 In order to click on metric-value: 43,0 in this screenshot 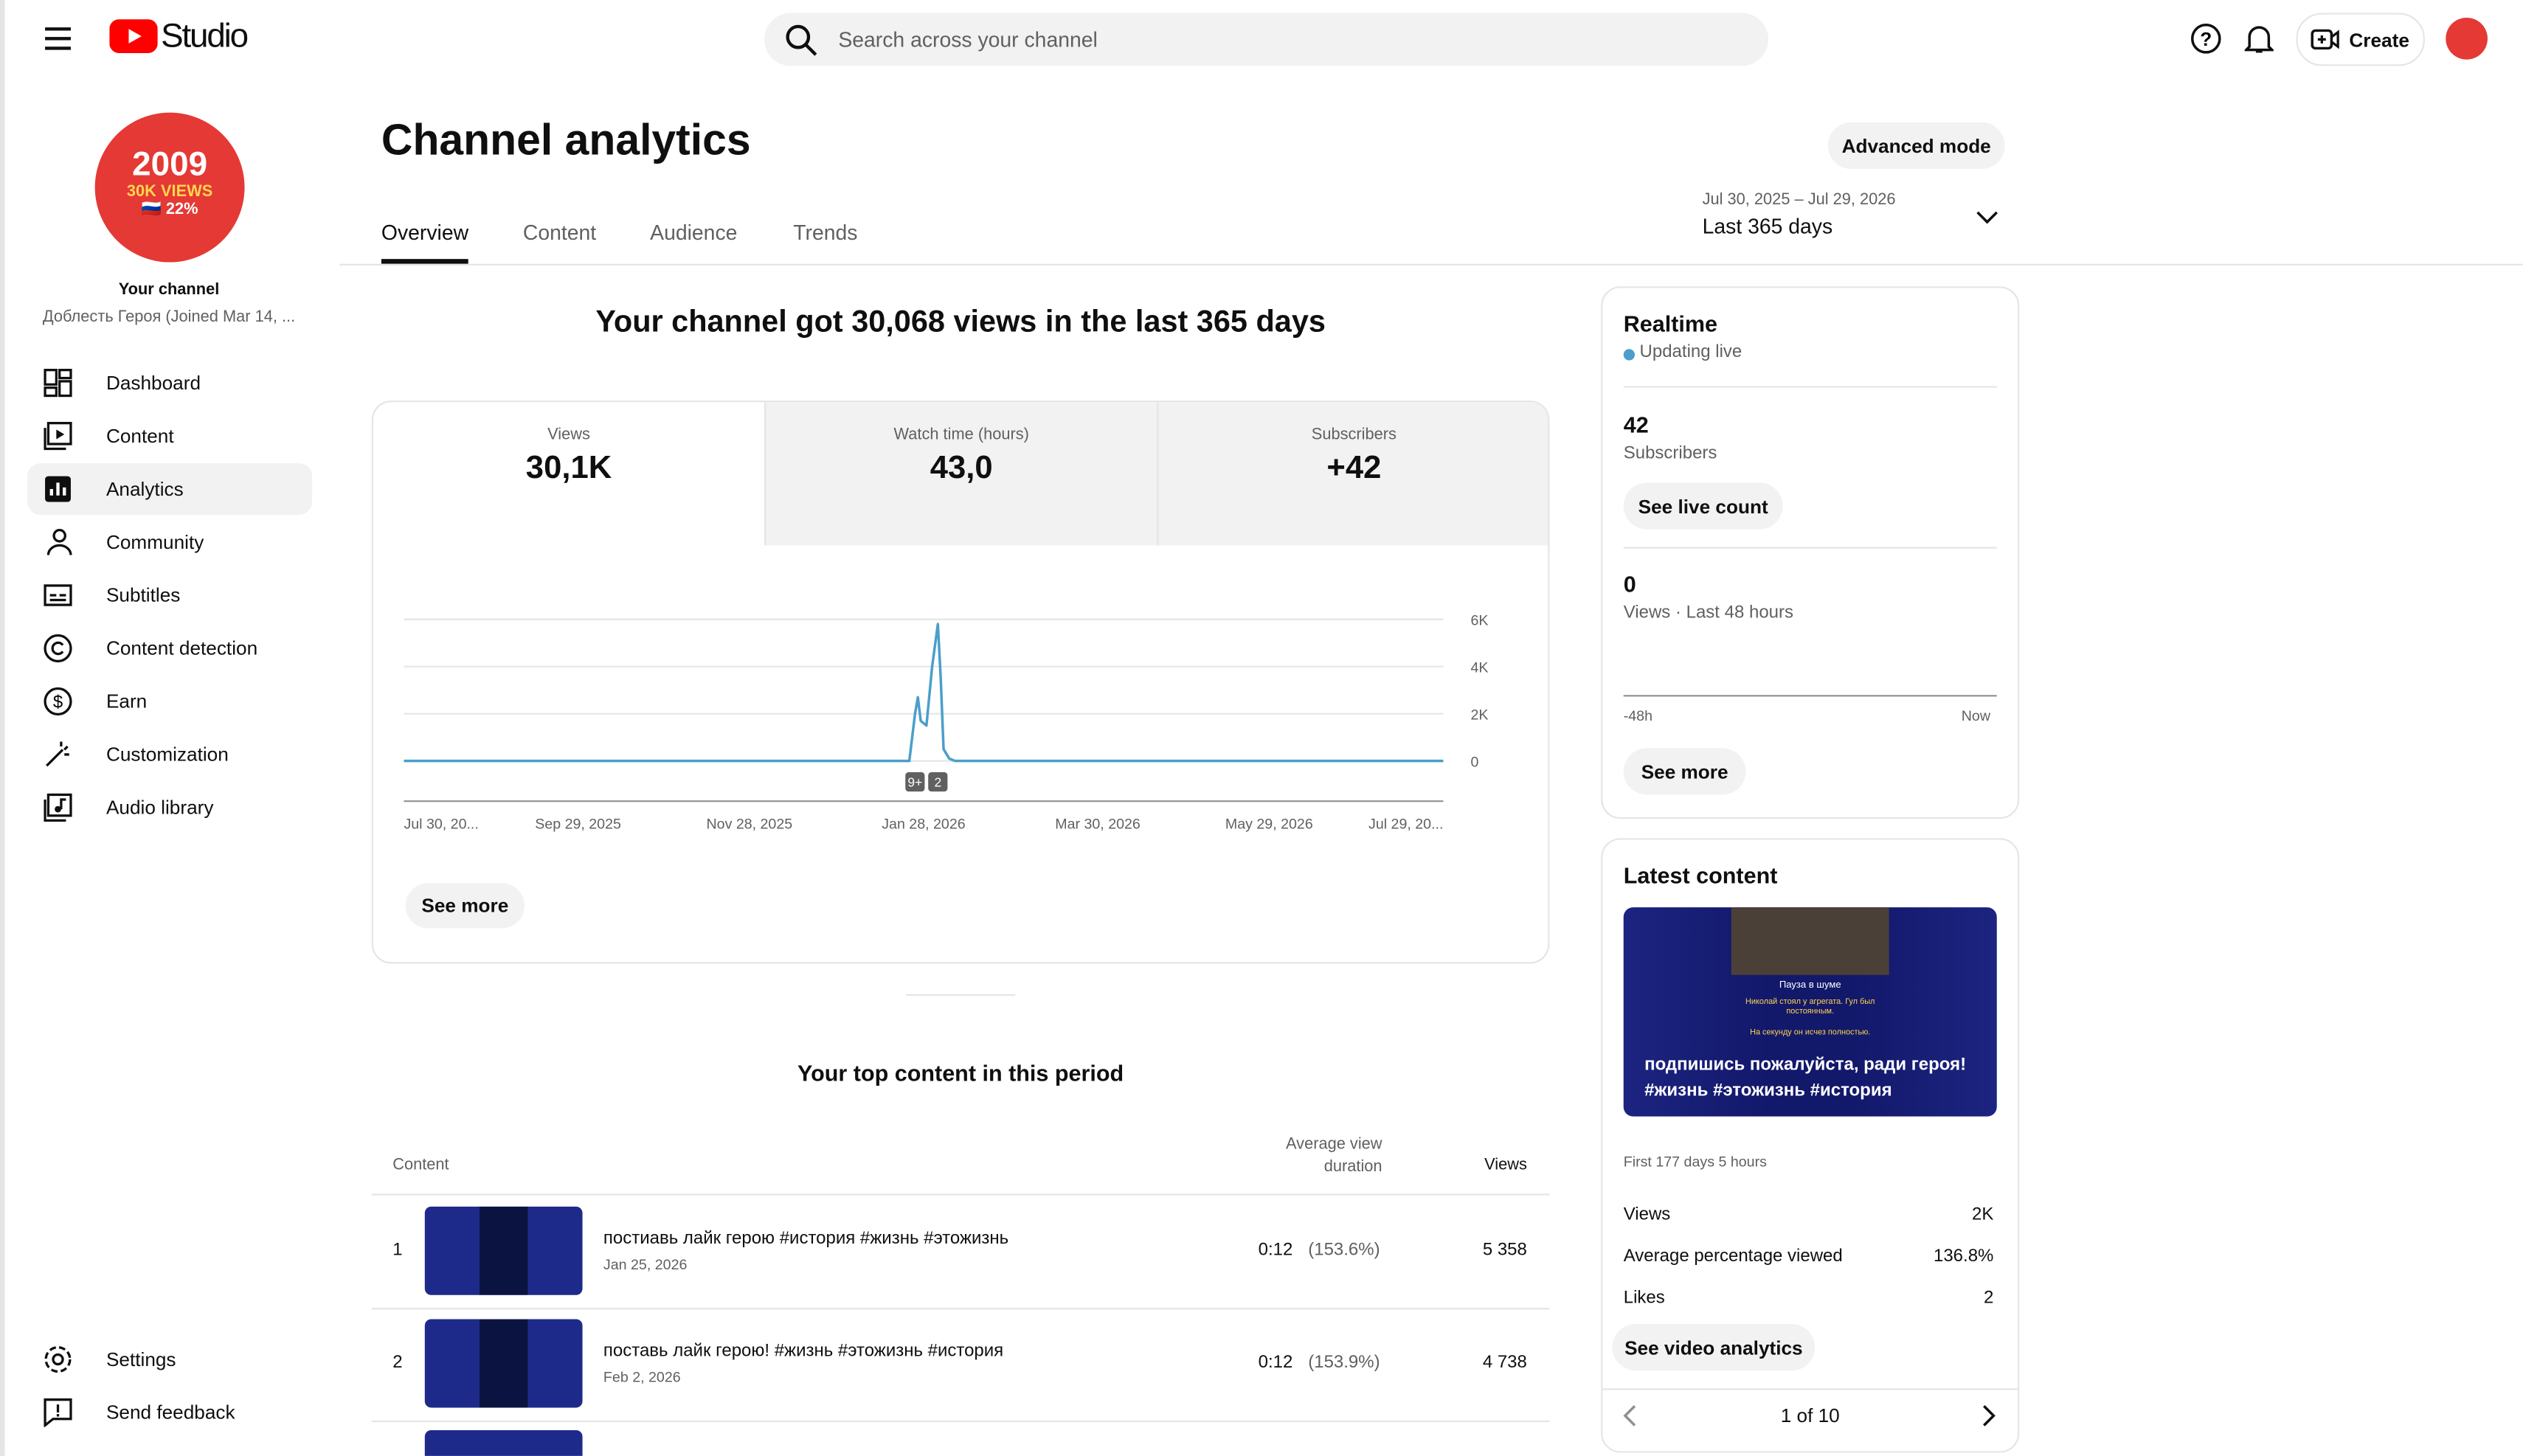, I will do `click(961, 468)`.